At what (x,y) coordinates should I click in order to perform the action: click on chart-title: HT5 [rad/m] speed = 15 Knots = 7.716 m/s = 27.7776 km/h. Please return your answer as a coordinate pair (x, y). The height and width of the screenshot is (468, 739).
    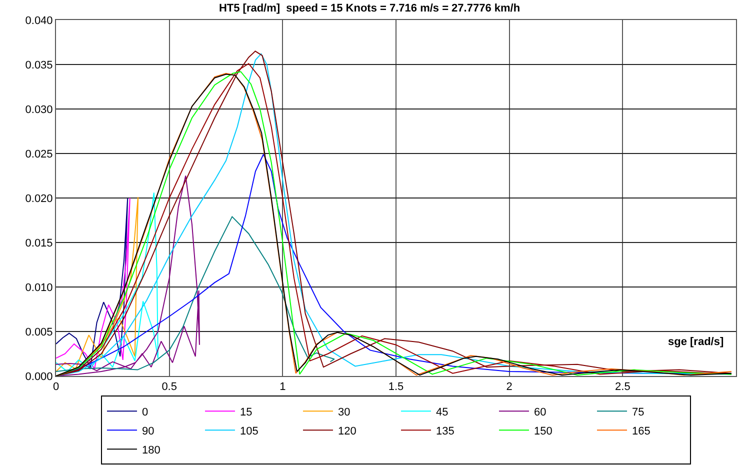
    Looking at the image, I should click on (369, 8).